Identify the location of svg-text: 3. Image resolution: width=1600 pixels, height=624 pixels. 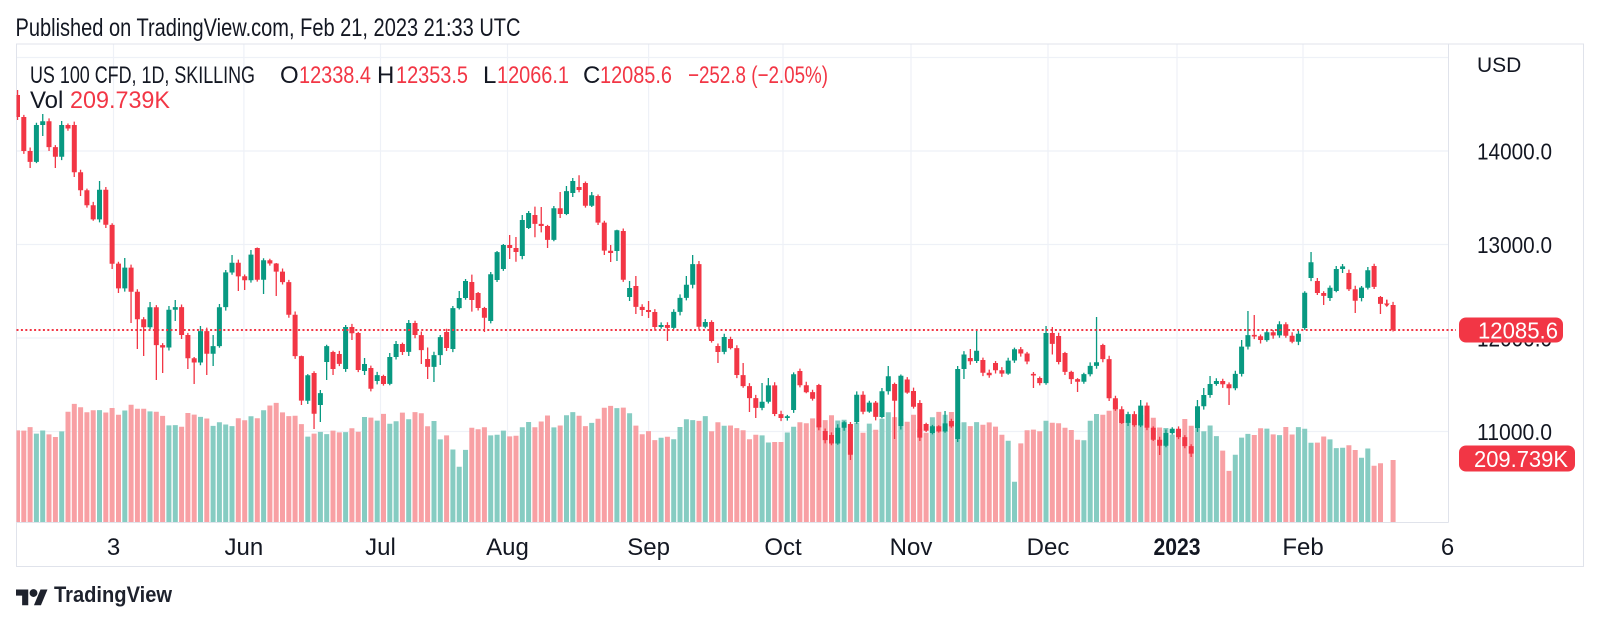
(113, 547).